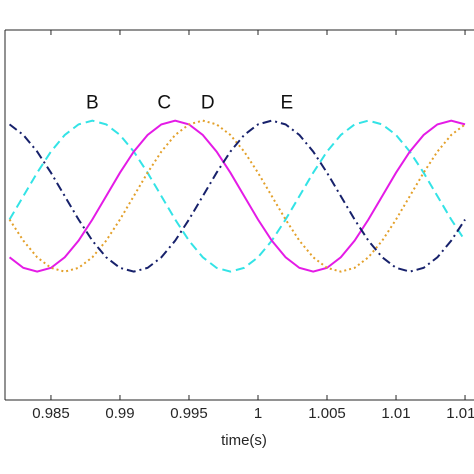 This screenshot has width=474, height=474. Describe the element at coordinates (395, 413) in the screenshot. I see `x-tick-label: 1.01` at that location.